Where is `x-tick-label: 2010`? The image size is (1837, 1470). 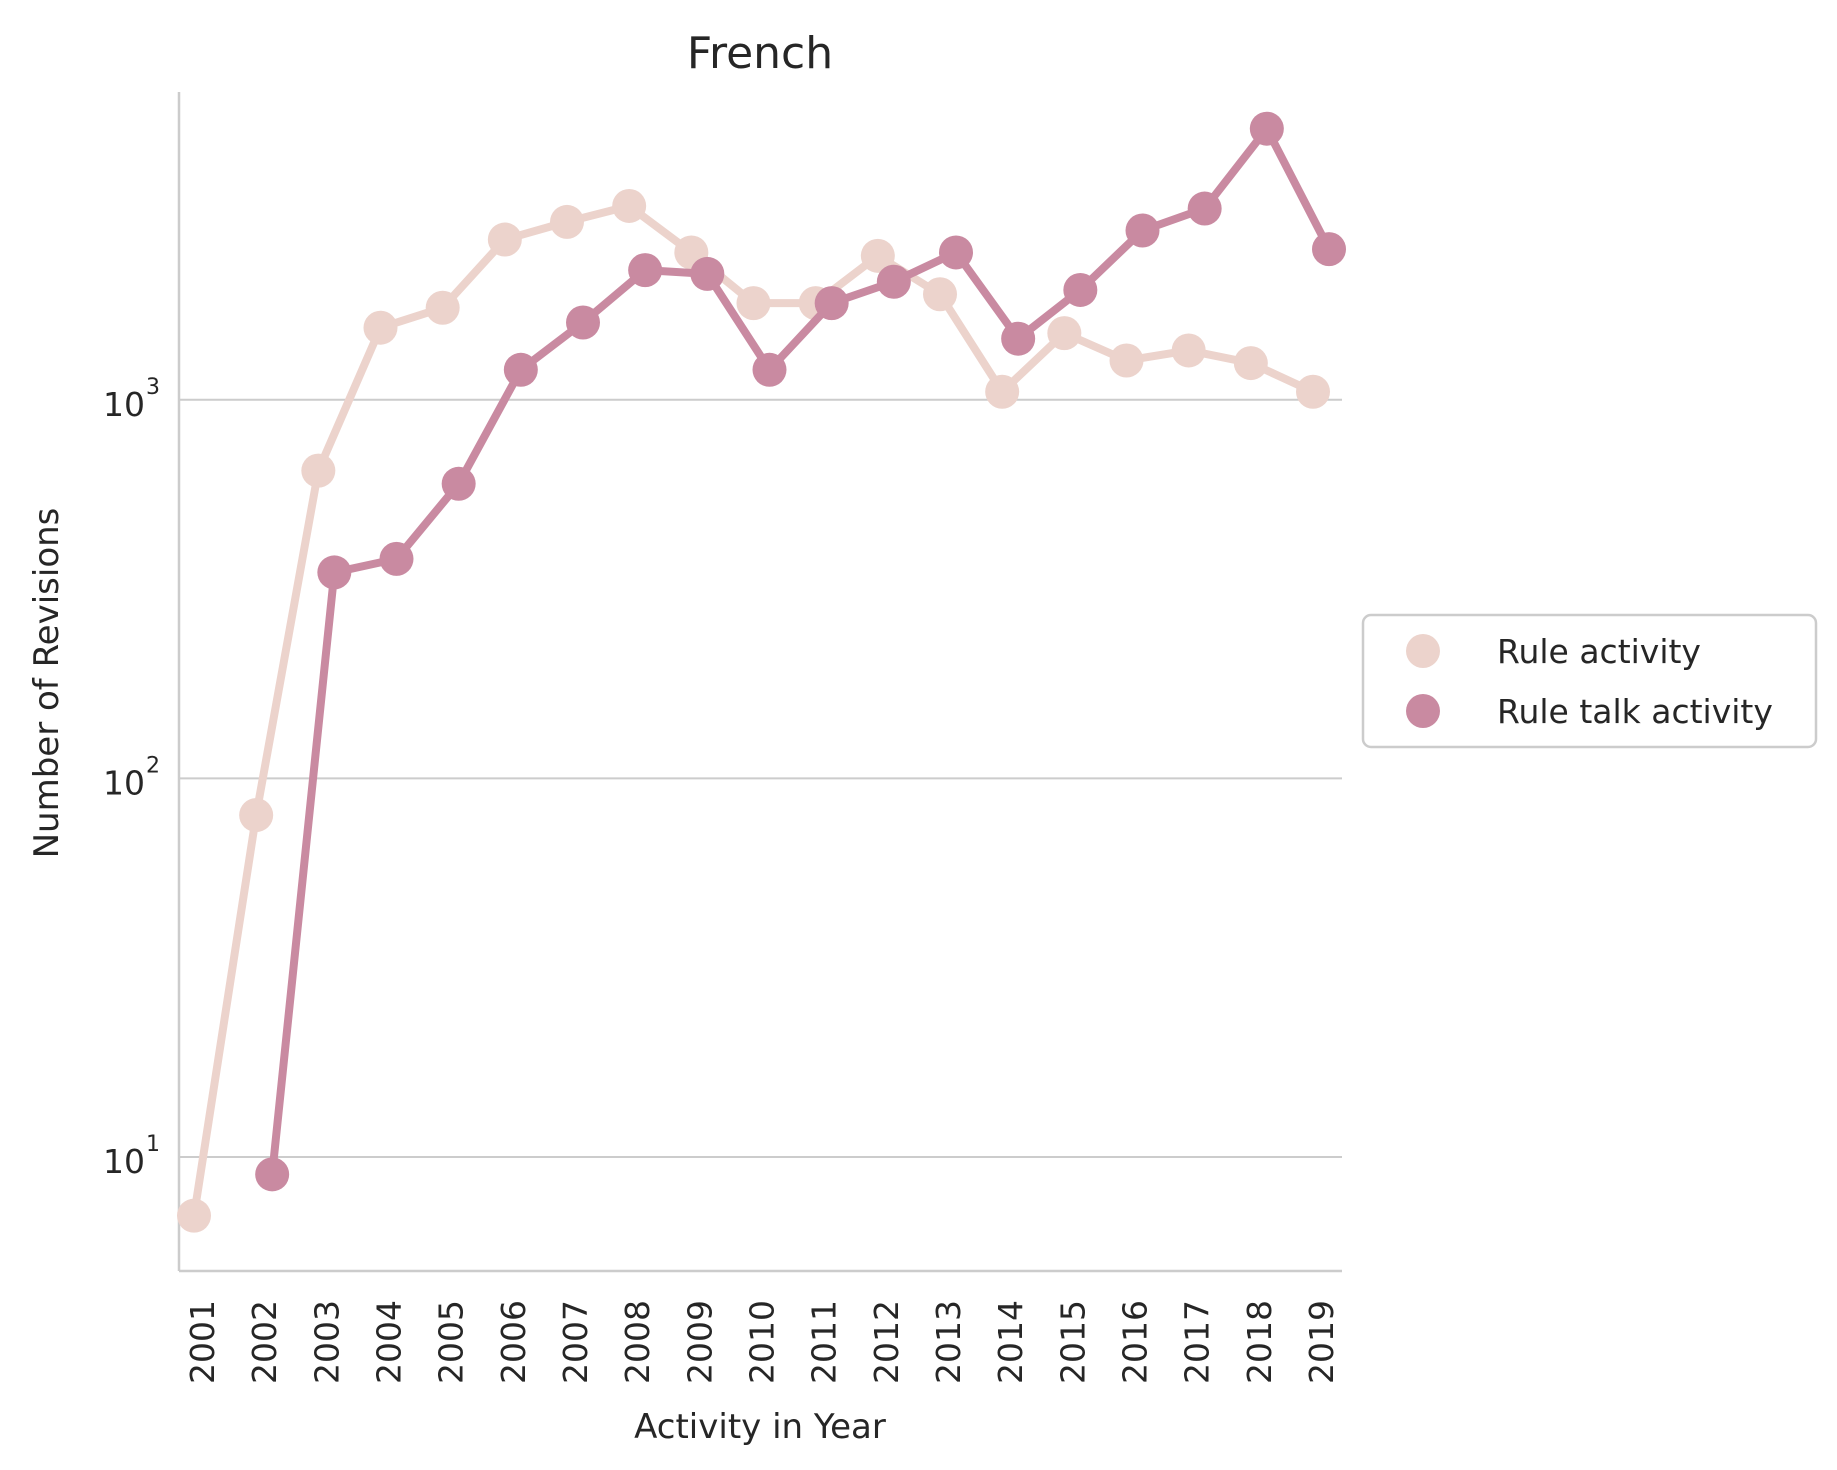 x-tick-label: 2010 is located at coordinates (762, 1342).